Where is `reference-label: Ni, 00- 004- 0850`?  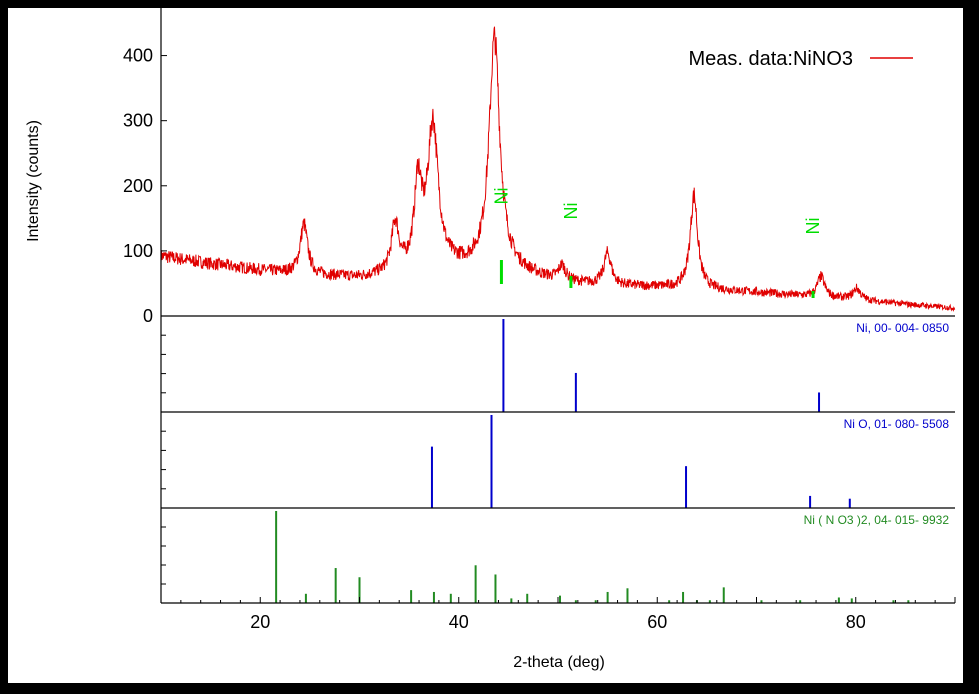 reference-label: Ni, 00- 004- 0850 is located at coordinates (902, 328).